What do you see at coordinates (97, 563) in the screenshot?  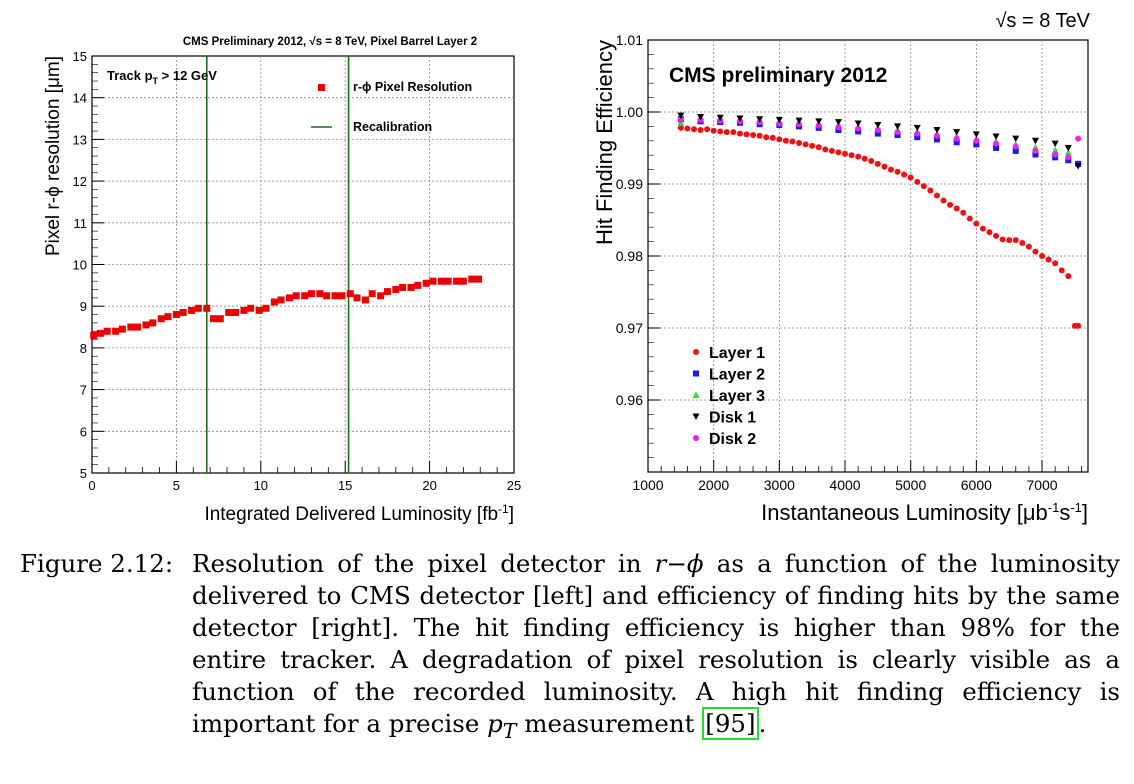 I see `caption-label: Figure 2.12:` at bounding box center [97, 563].